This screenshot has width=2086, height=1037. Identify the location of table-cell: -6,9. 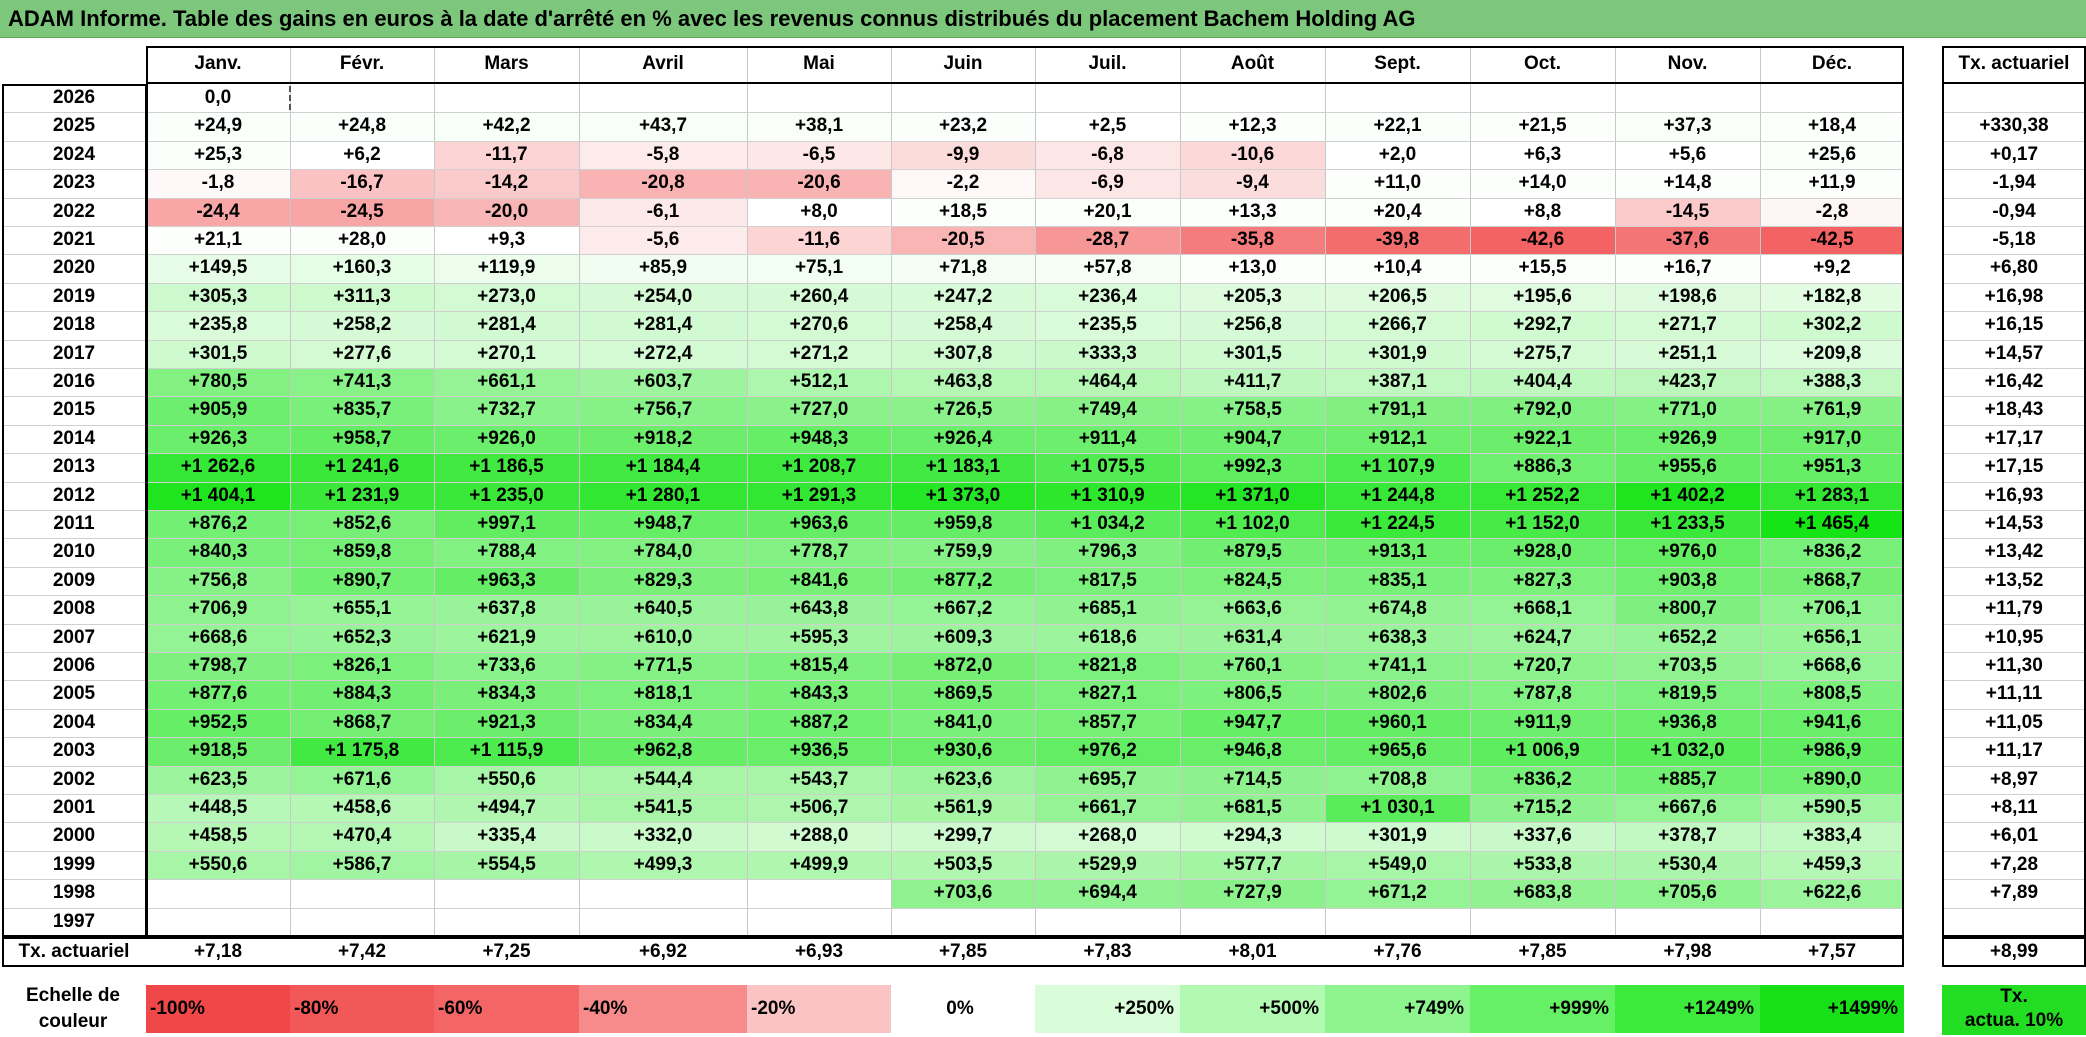
(1107, 183).